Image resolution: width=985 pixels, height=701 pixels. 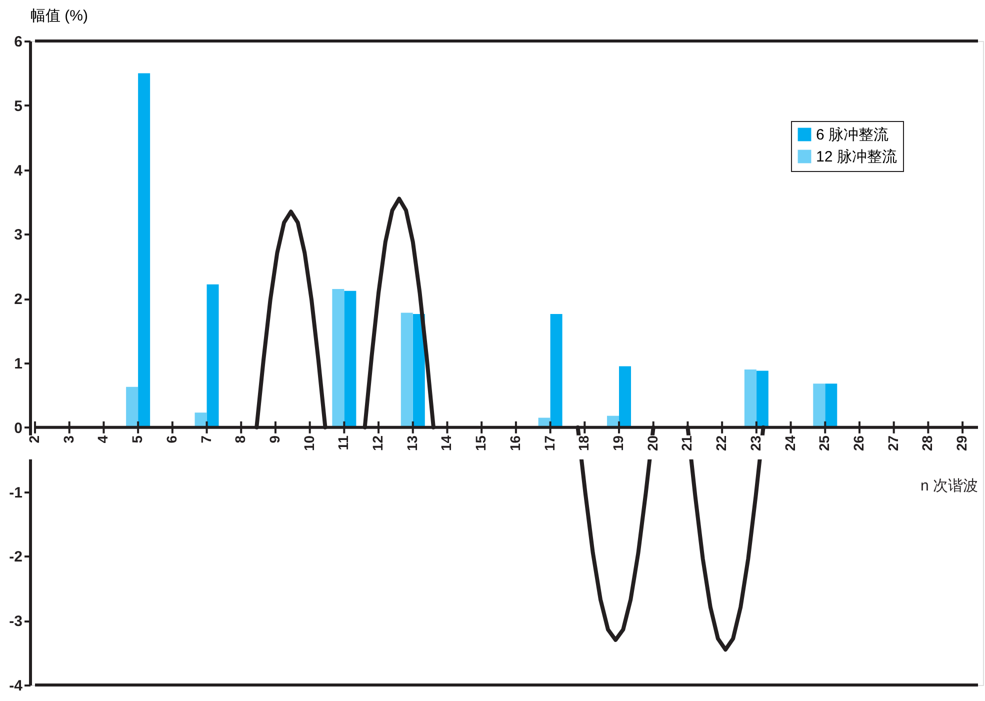 I want to click on x-tick-label: 15, so click(x=480, y=443).